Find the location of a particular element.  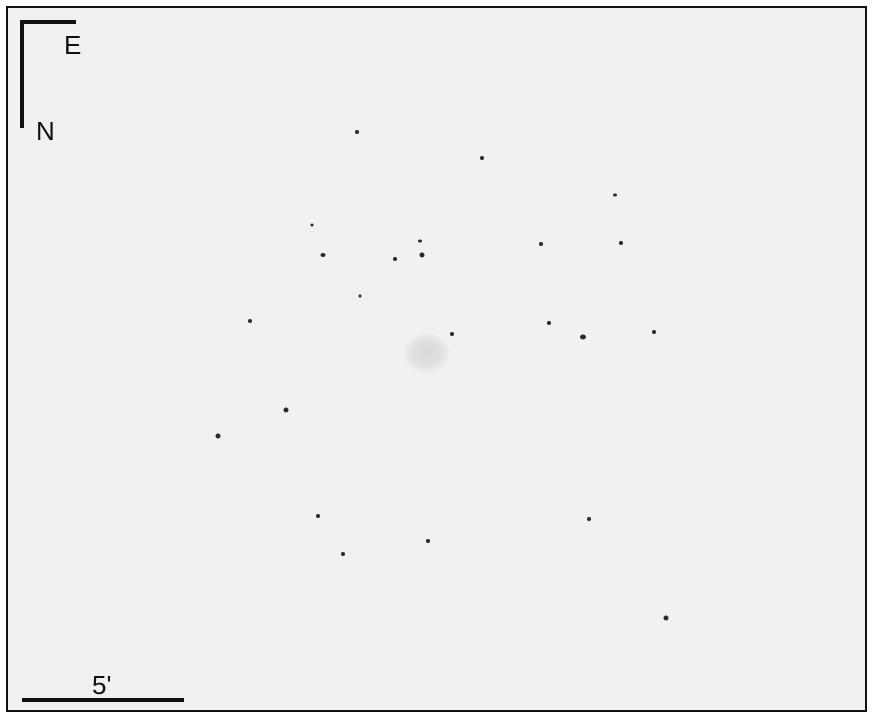

compass-north-label: N is located at coordinates (45, 131).